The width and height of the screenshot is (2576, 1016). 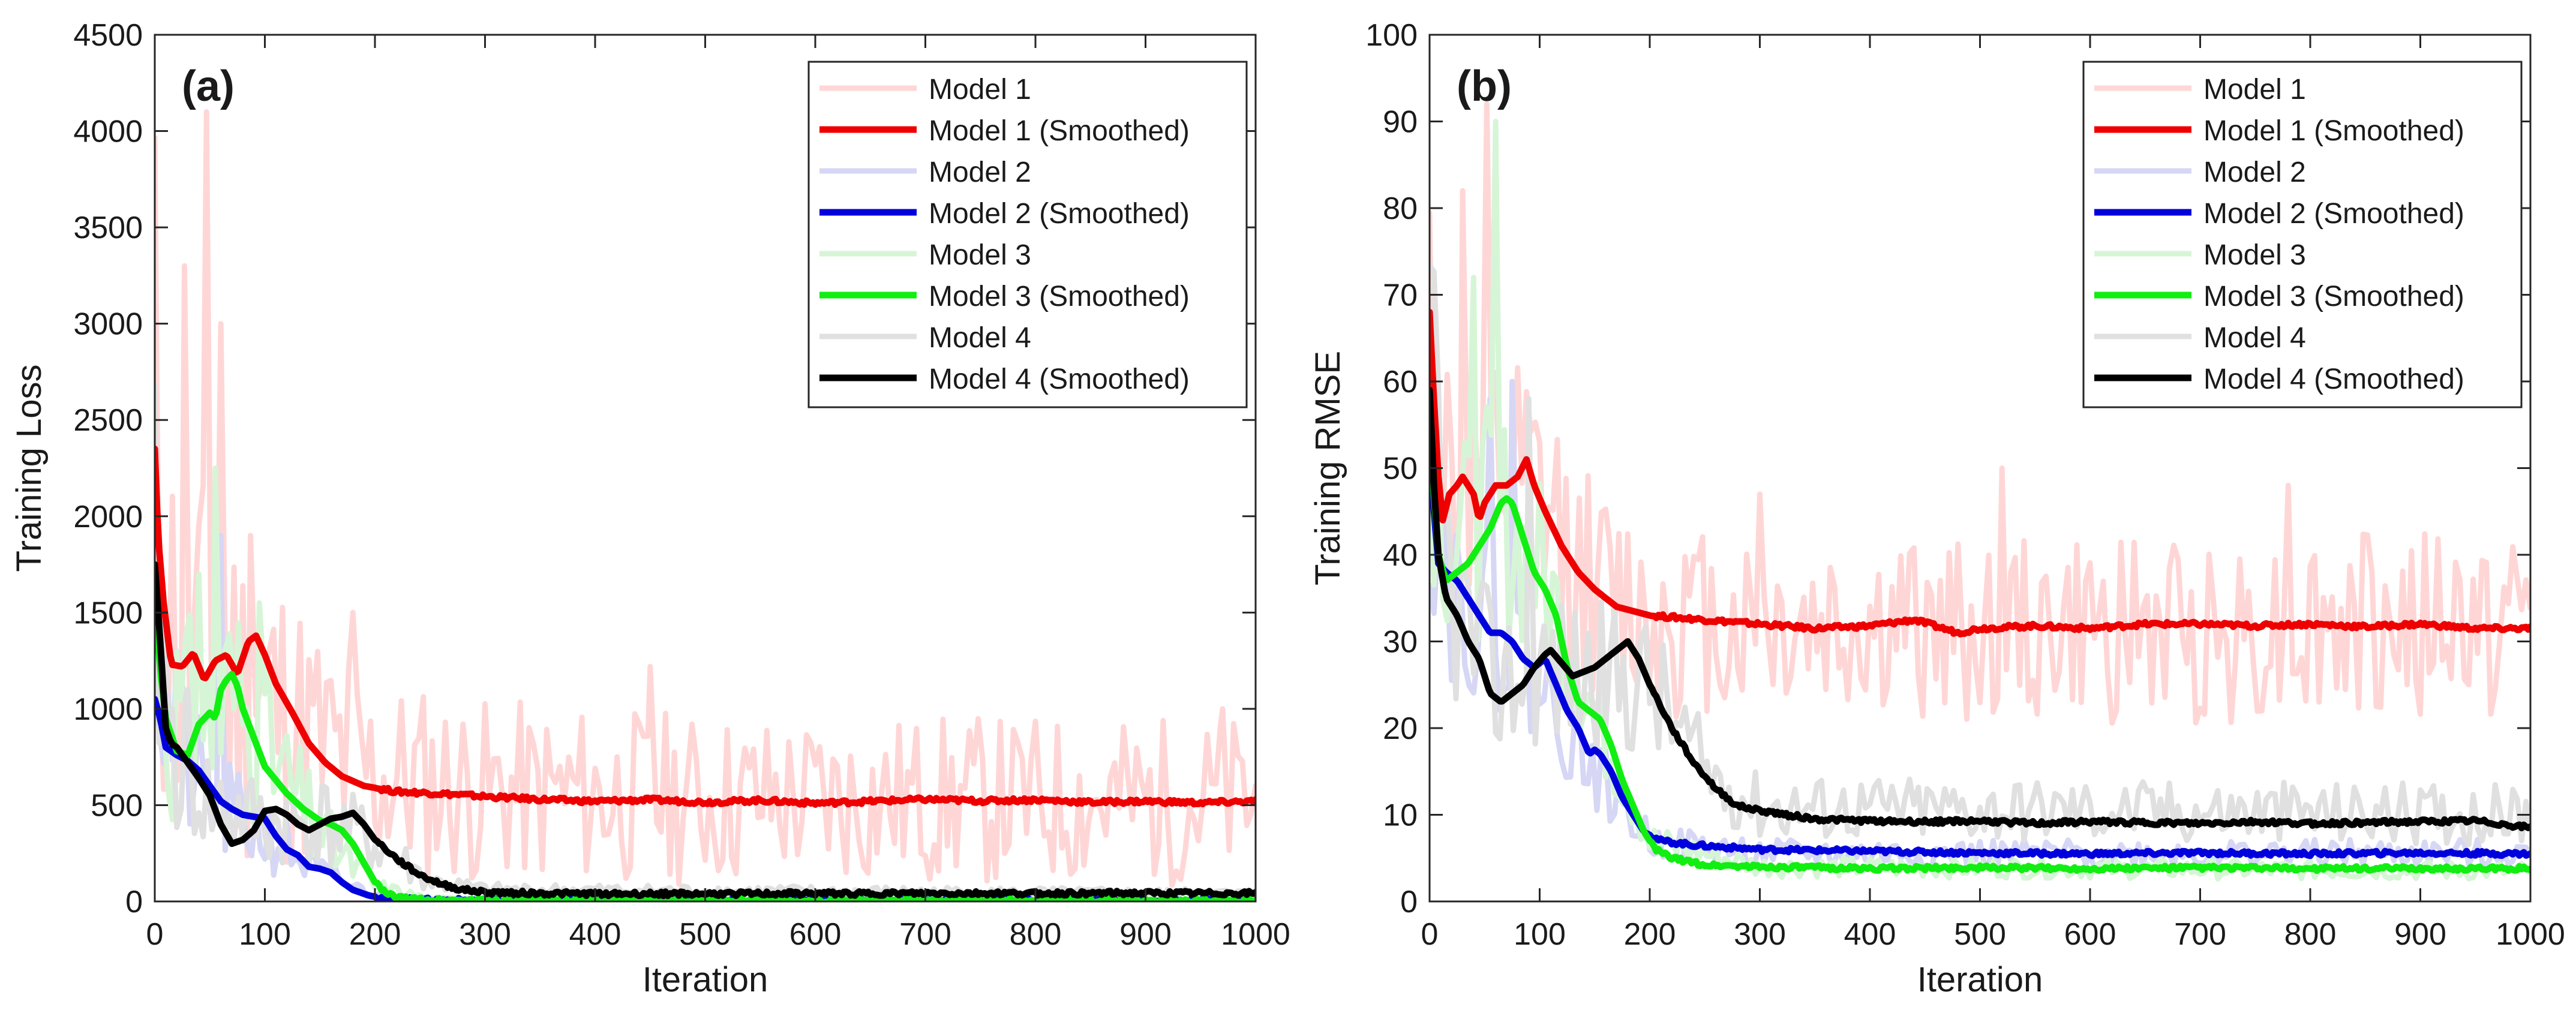 What do you see at coordinates (108, 709) in the screenshot?
I see `y-tick-label: 1000` at bounding box center [108, 709].